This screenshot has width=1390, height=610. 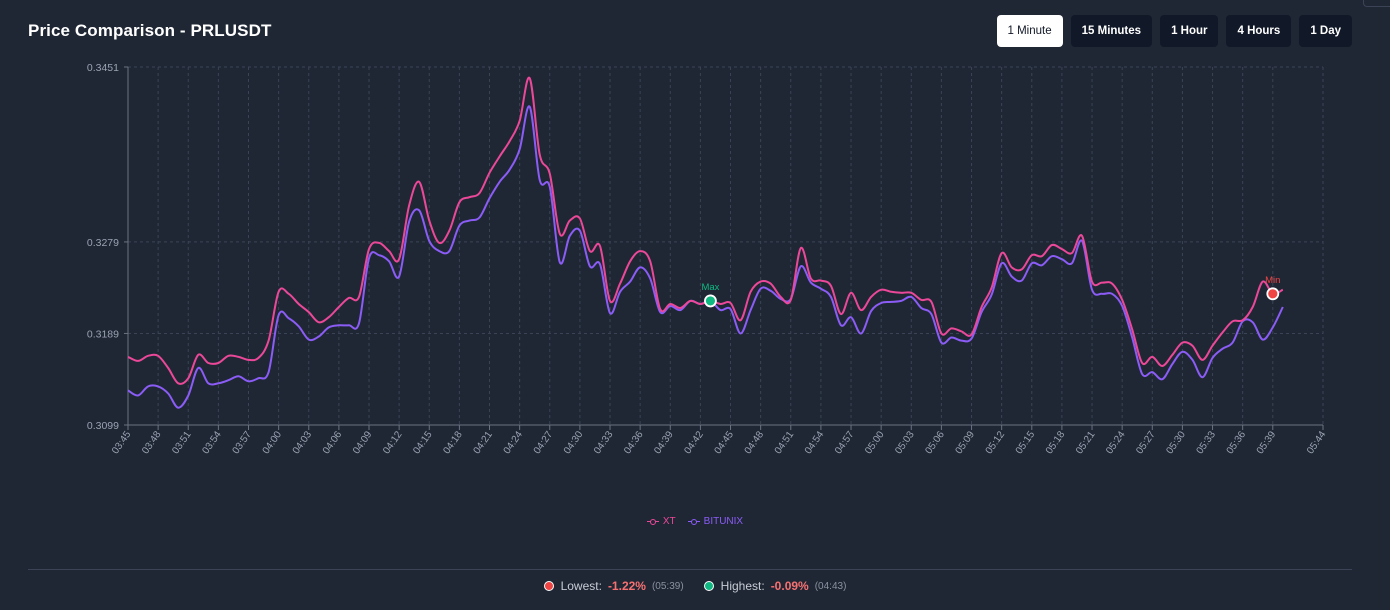 What do you see at coordinates (303, 442) in the screenshot?
I see `x-tick-label: 04:03` at bounding box center [303, 442].